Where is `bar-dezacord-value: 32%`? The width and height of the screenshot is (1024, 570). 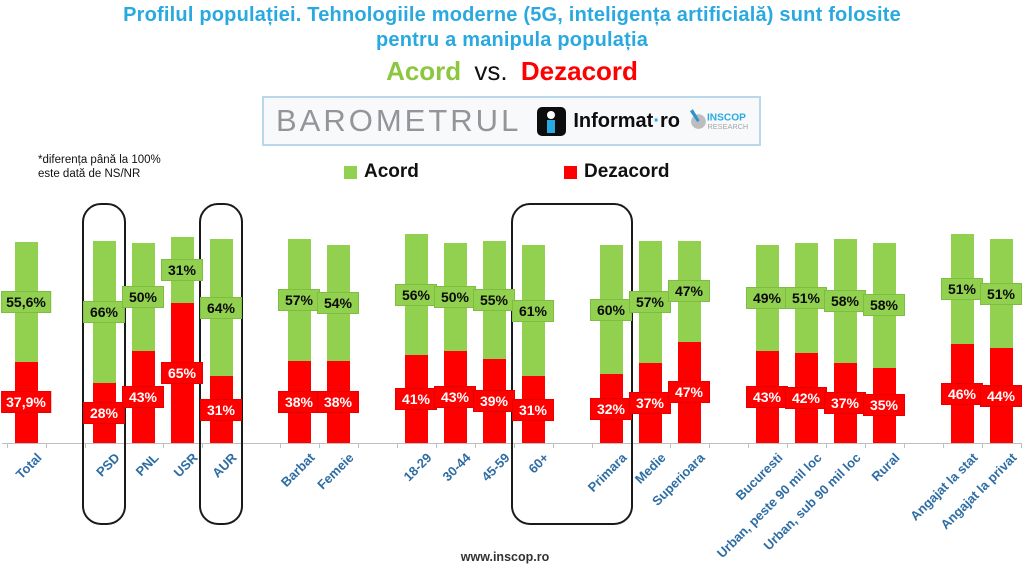 bar-dezacord-value: 32% is located at coordinates (611, 408).